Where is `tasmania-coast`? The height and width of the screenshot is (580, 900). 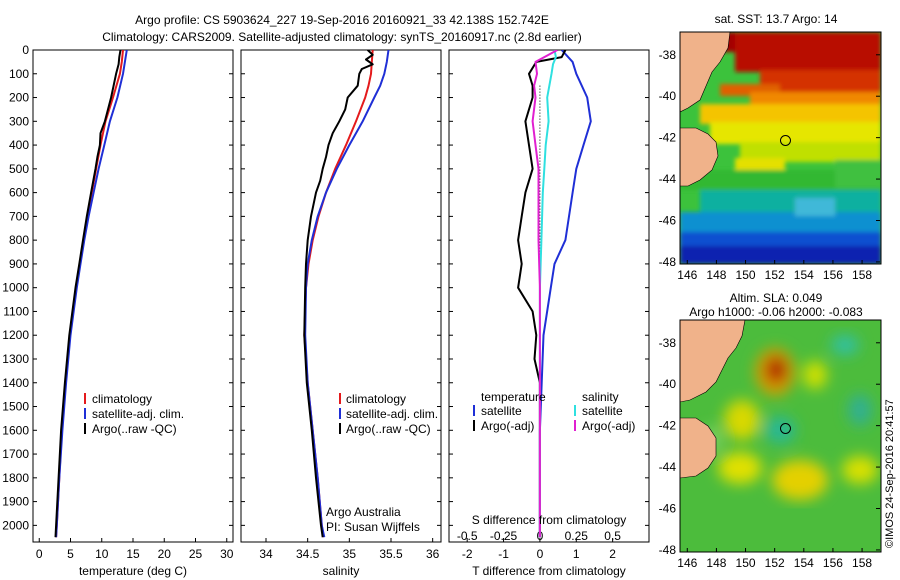 tasmania-coast is located at coordinates (699, 157).